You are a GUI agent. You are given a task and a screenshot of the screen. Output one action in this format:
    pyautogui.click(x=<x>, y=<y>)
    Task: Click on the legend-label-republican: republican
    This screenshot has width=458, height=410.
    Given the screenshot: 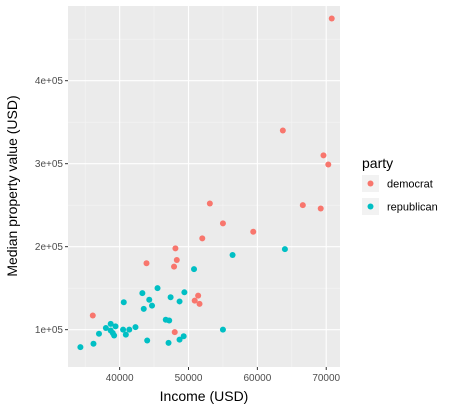 What is the action you would take?
    pyautogui.click(x=412, y=208)
    